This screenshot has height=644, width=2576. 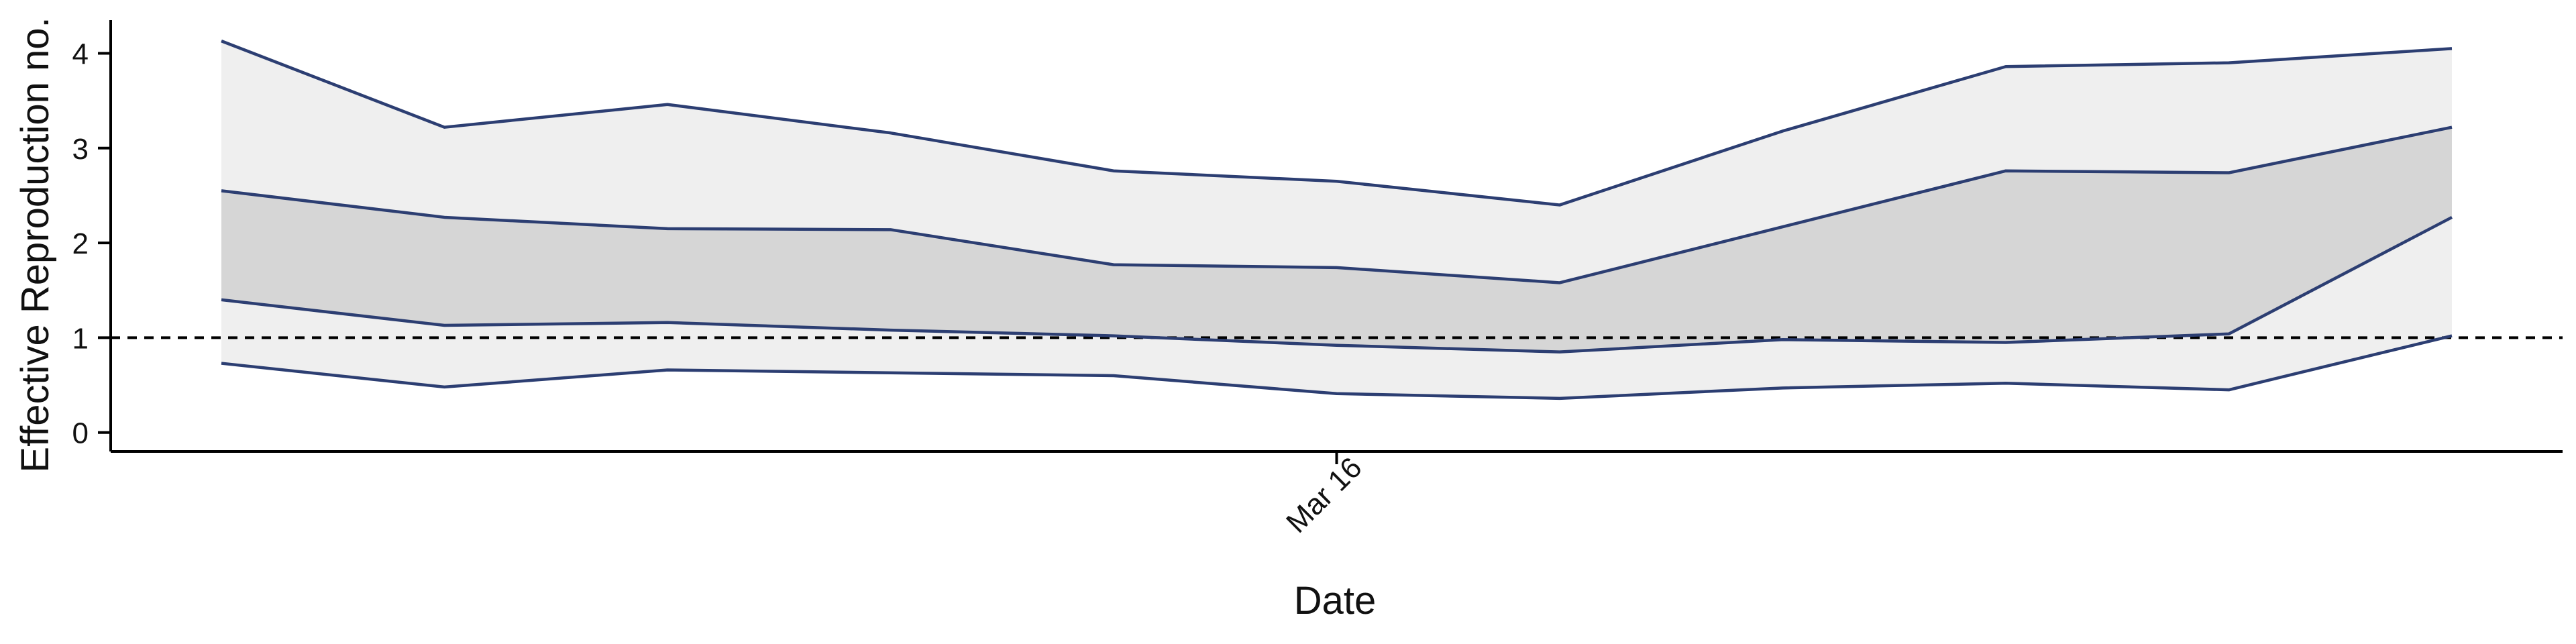 What do you see at coordinates (80, 338) in the screenshot?
I see `y-tick-label: 1` at bounding box center [80, 338].